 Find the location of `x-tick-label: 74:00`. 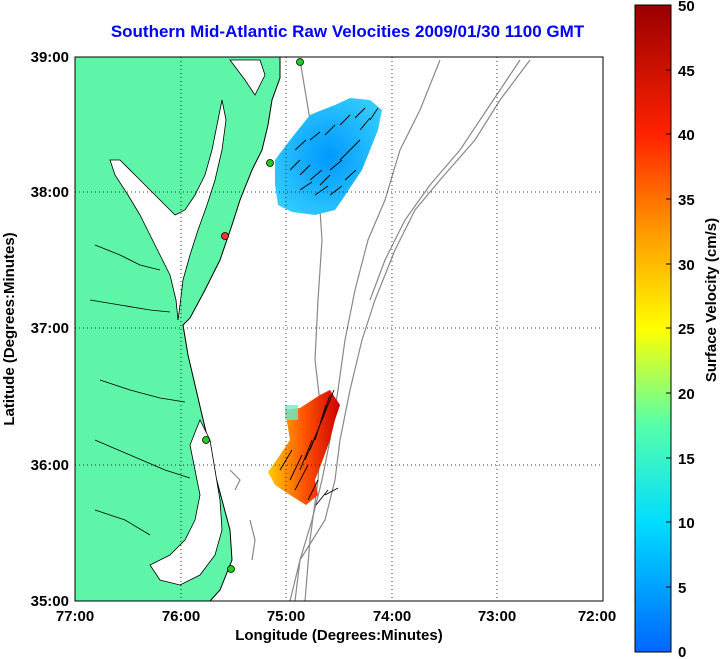

x-tick-label: 74:00 is located at coordinates (392, 616).